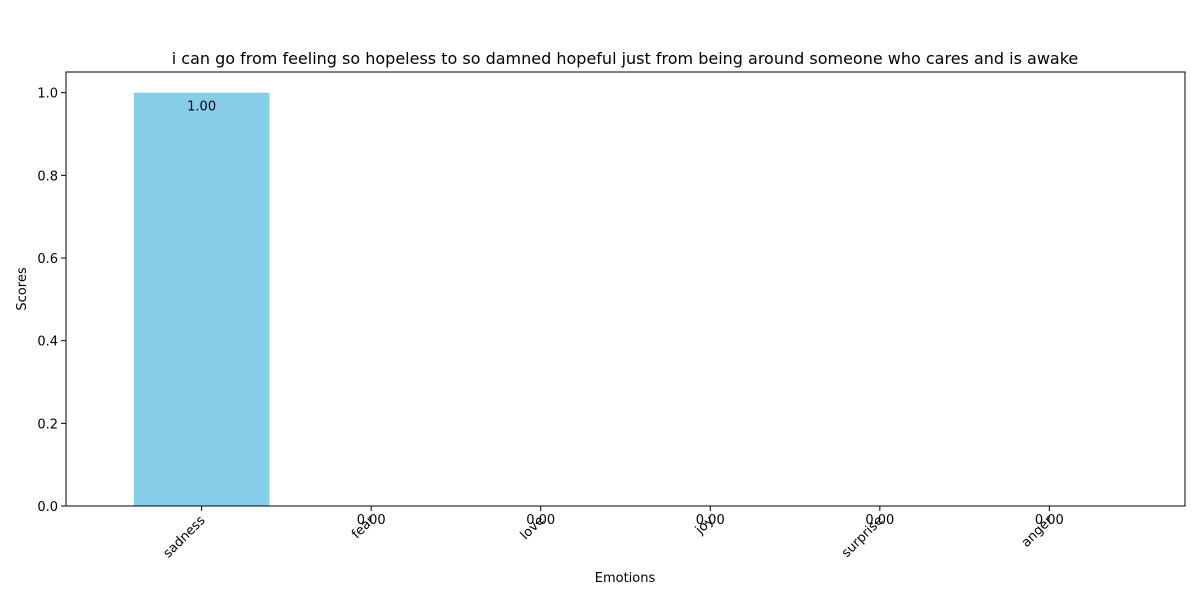  Describe the element at coordinates (1049, 520) in the screenshot. I see `value-label-anger: 0.00` at that location.